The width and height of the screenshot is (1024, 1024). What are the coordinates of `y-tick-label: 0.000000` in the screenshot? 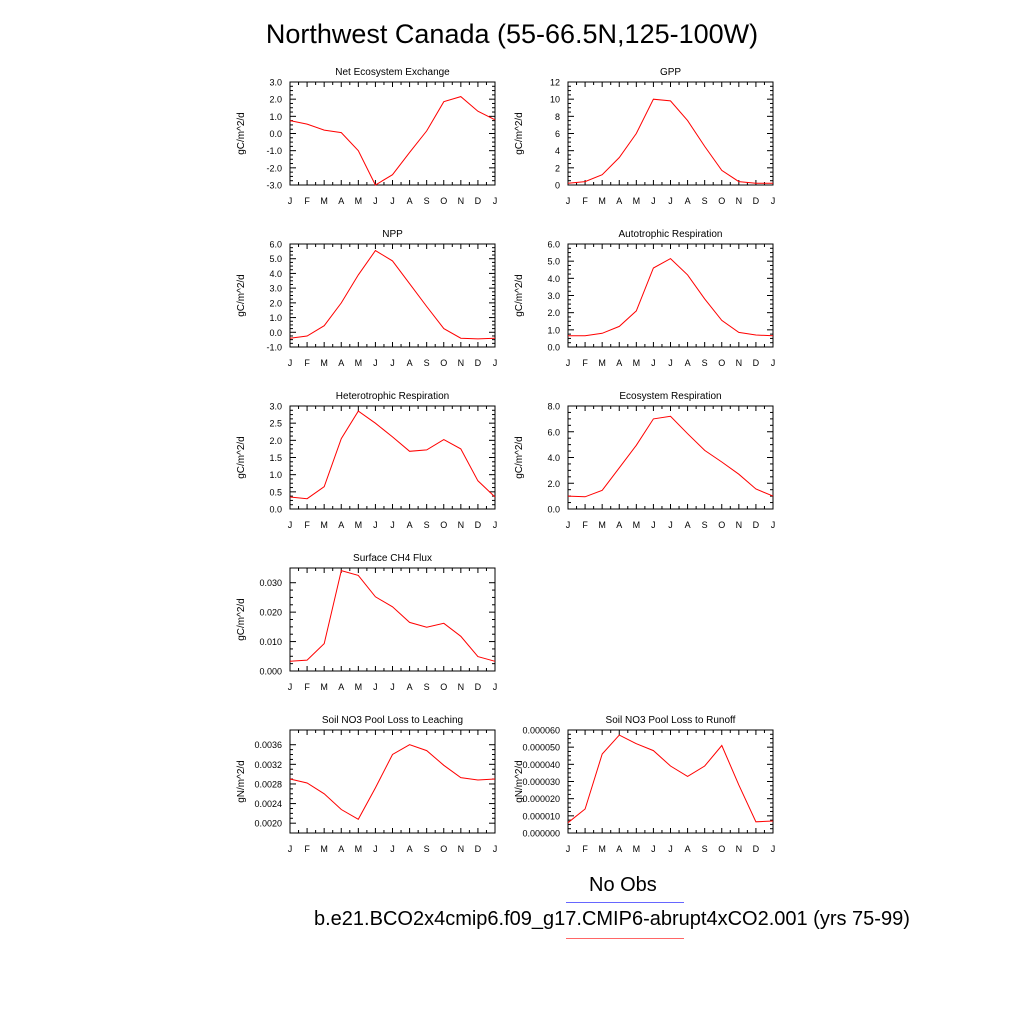 It's located at (541, 834).